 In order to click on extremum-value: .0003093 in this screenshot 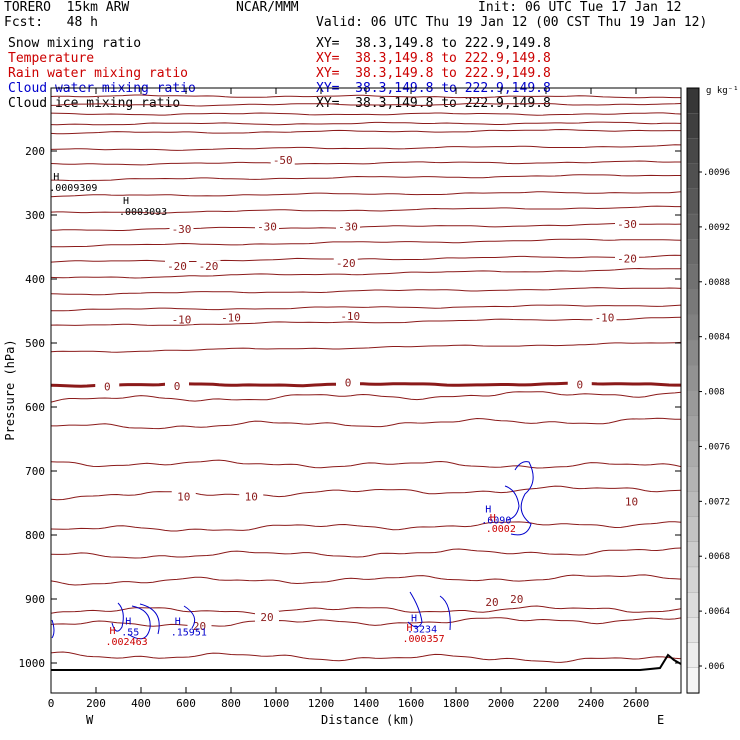, I will do `click(143, 212)`.